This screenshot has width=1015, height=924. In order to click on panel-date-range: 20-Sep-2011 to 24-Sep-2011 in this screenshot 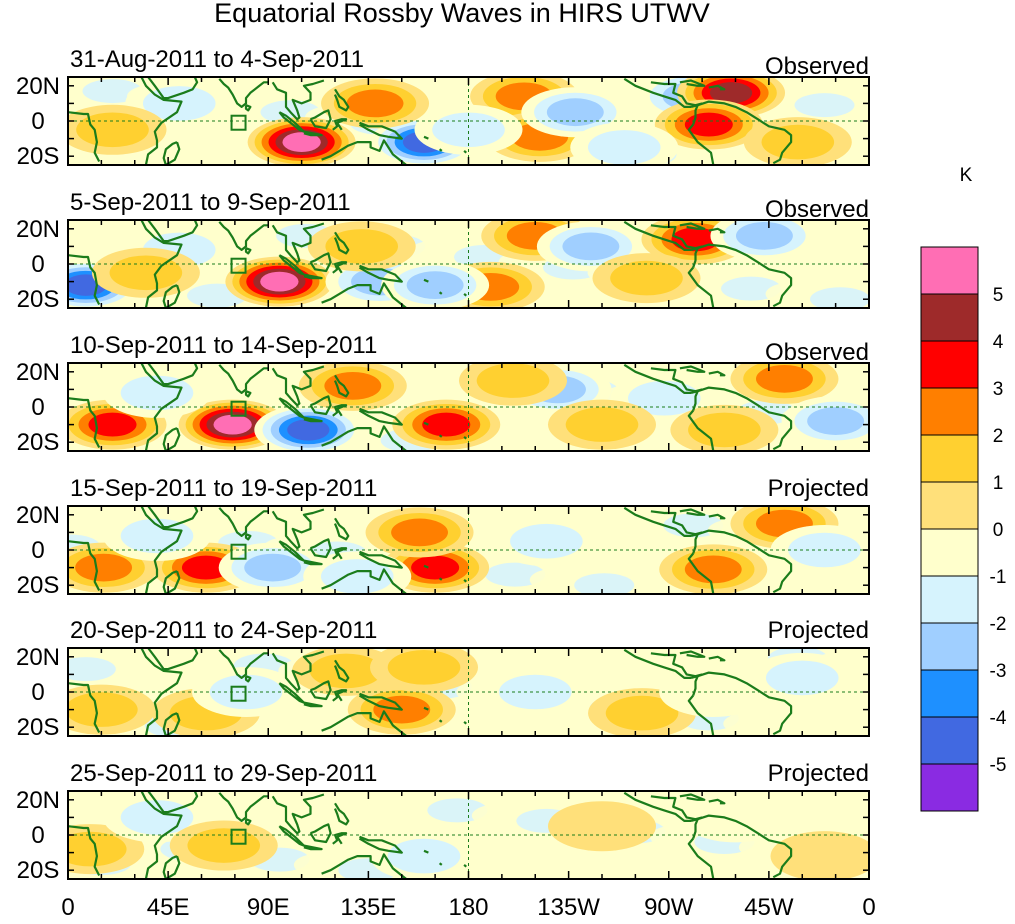, I will do `click(223, 630)`.